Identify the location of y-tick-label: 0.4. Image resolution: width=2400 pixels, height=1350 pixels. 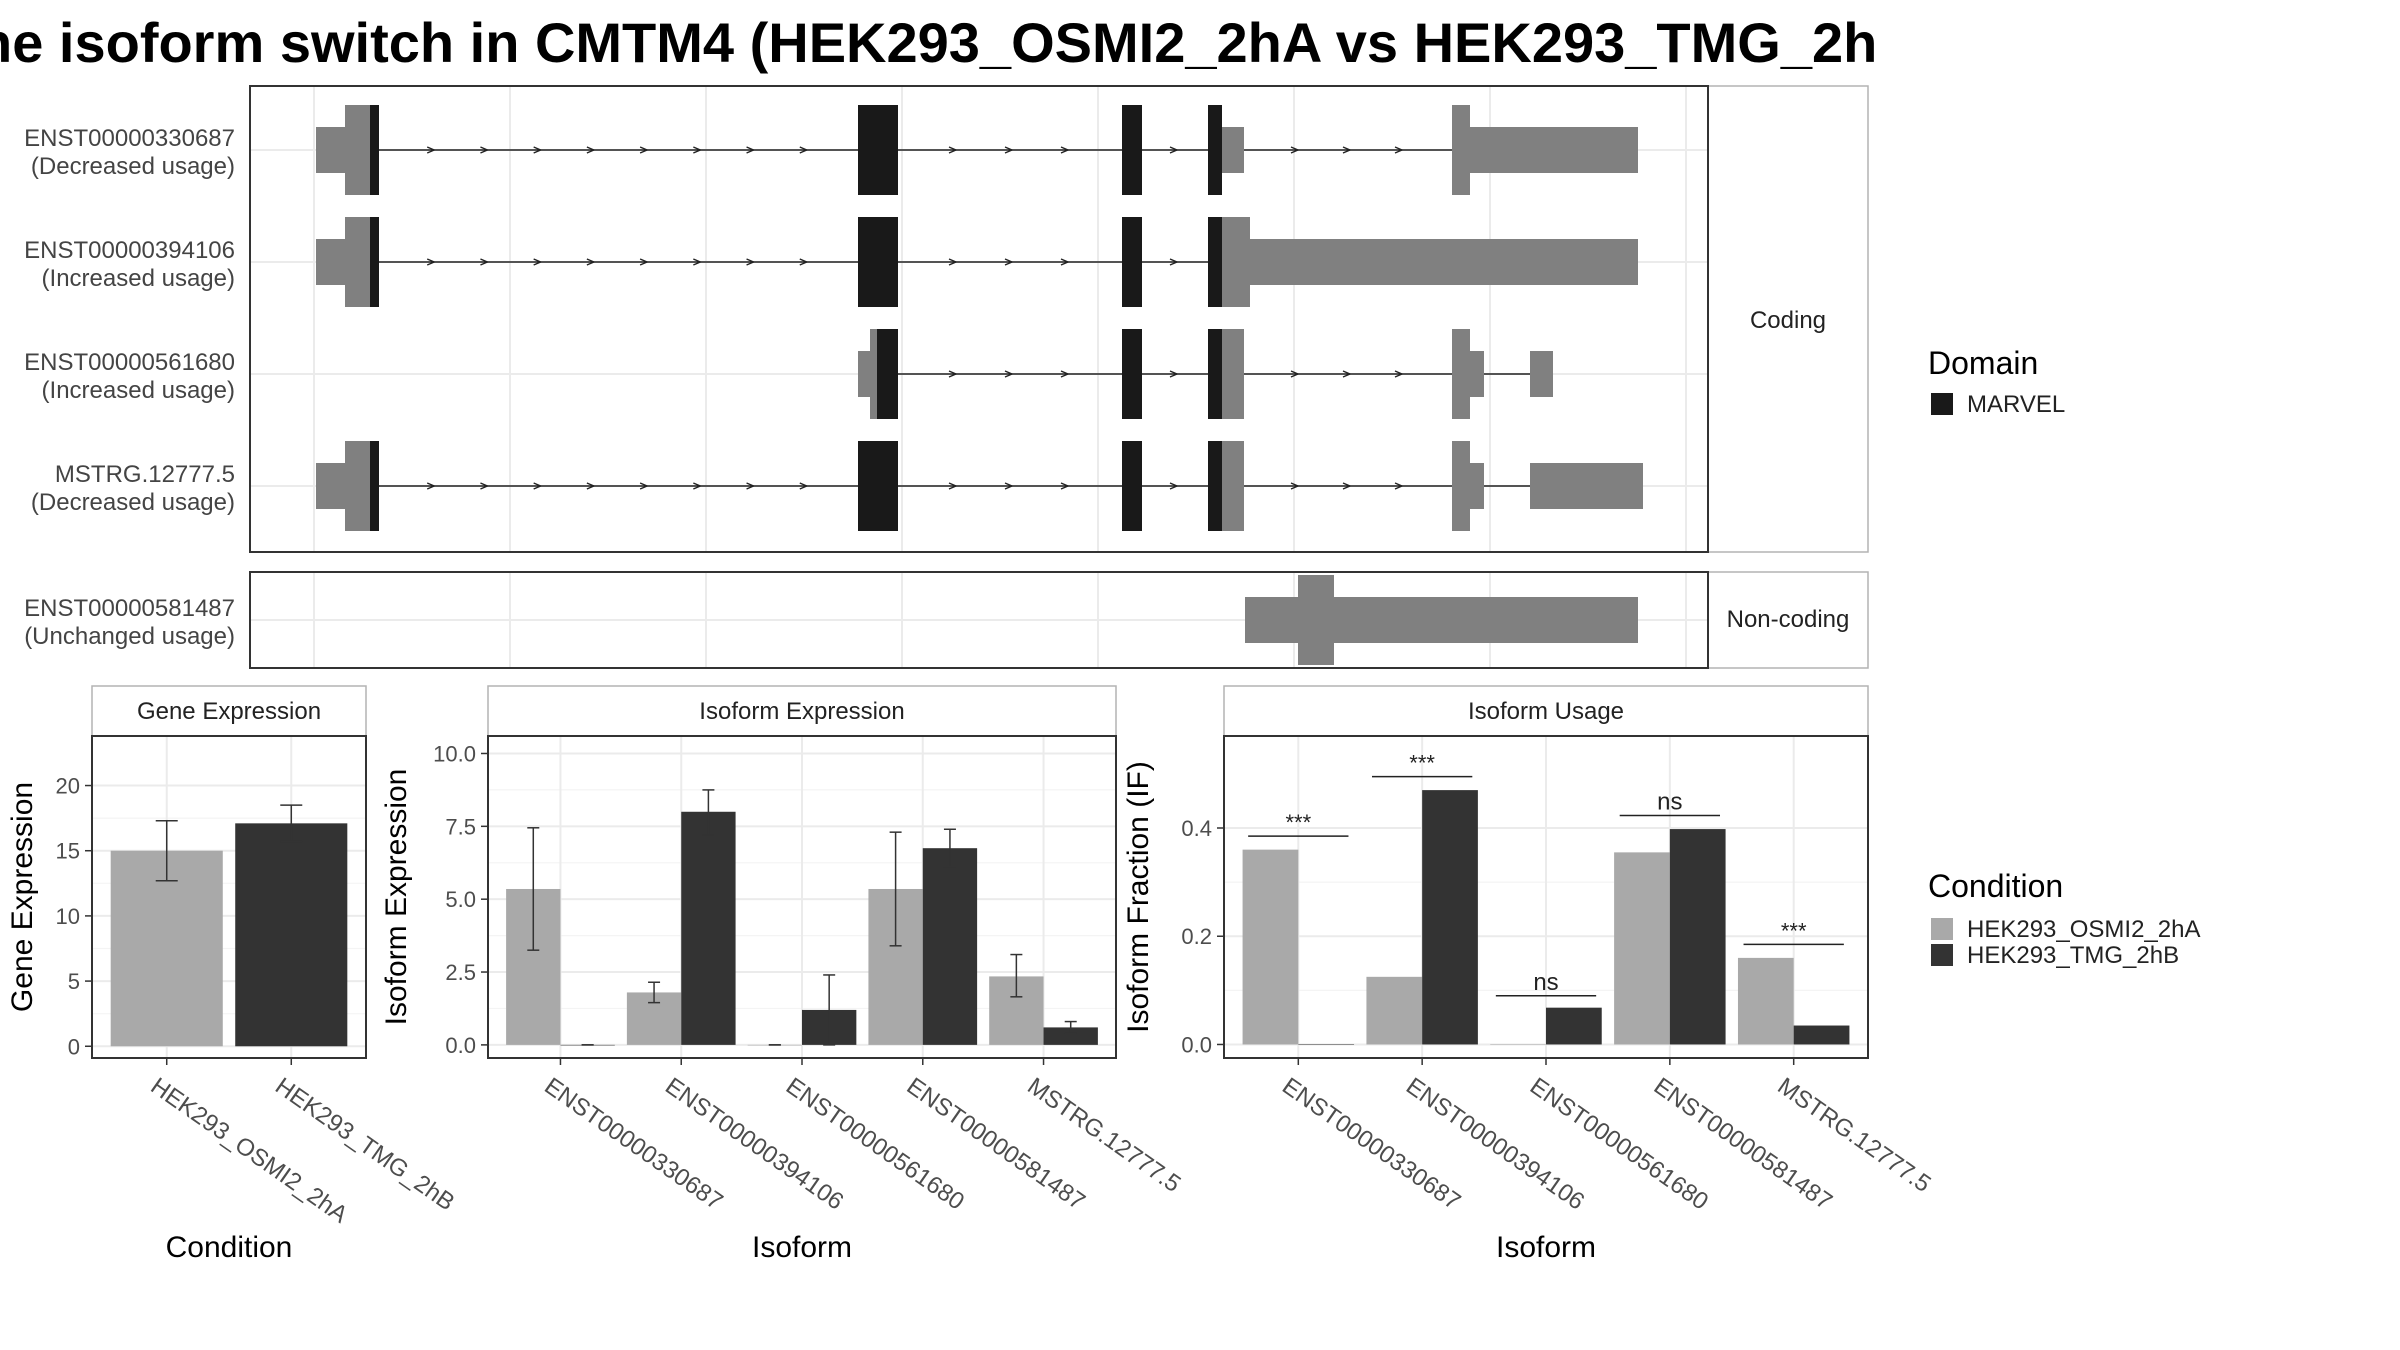
(1196, 828).